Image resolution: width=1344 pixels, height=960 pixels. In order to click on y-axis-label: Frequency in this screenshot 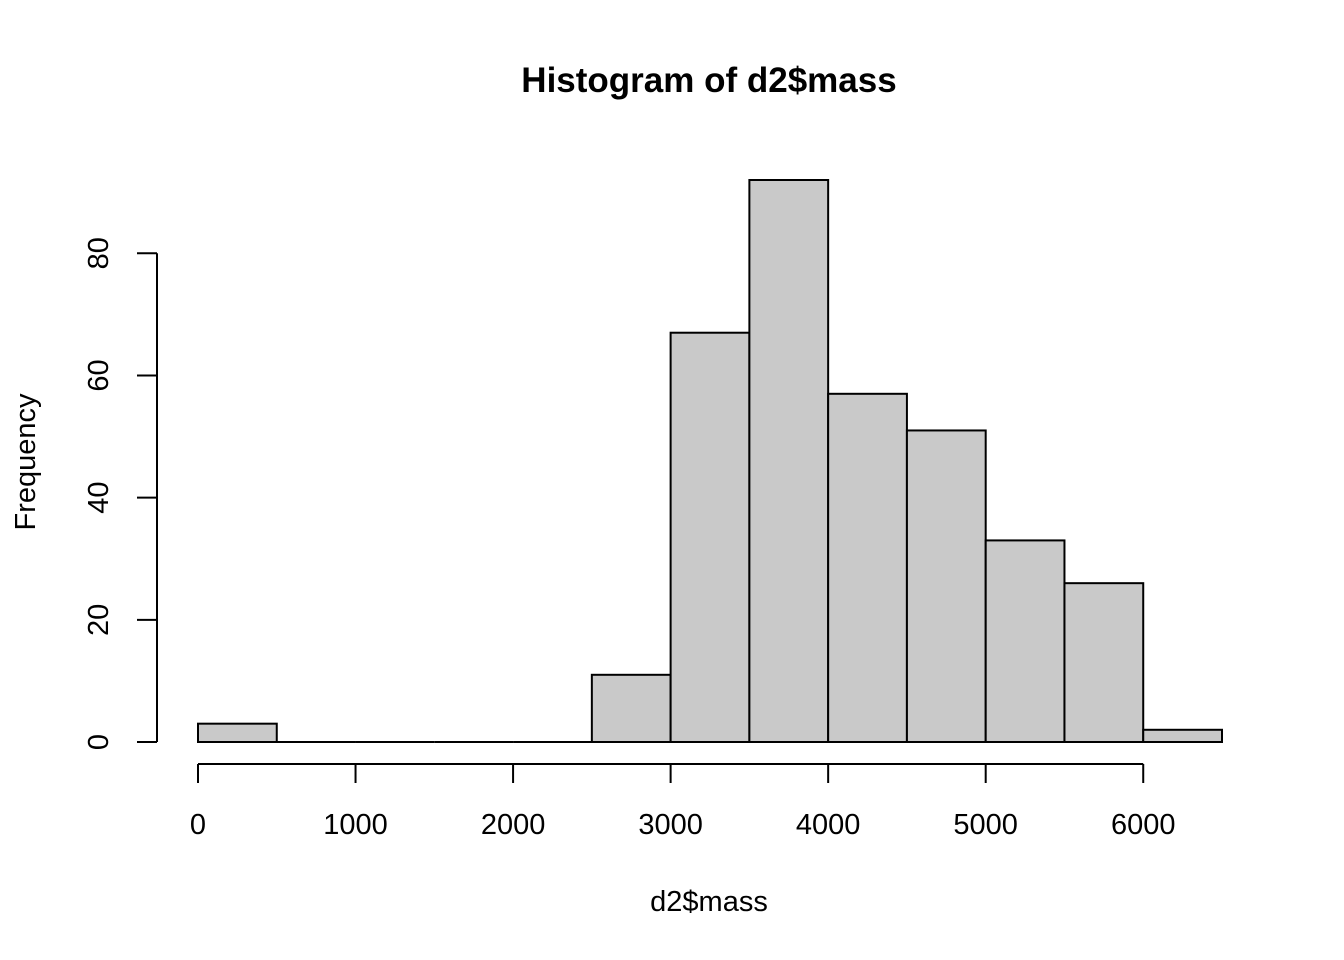, I will do `click(26, 462)`.